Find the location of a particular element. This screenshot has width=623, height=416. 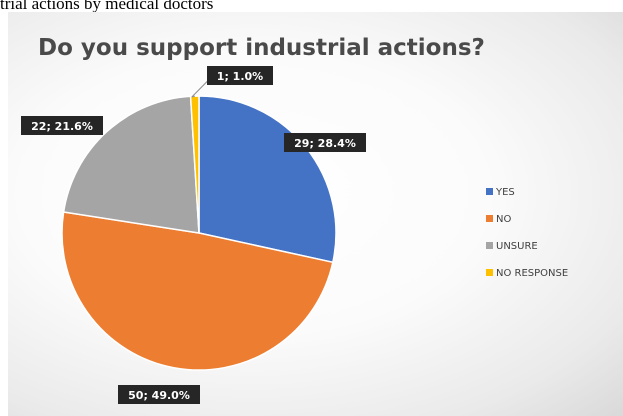

data-label-yes: 29; 28.4% is located at coordinates (325, 142).